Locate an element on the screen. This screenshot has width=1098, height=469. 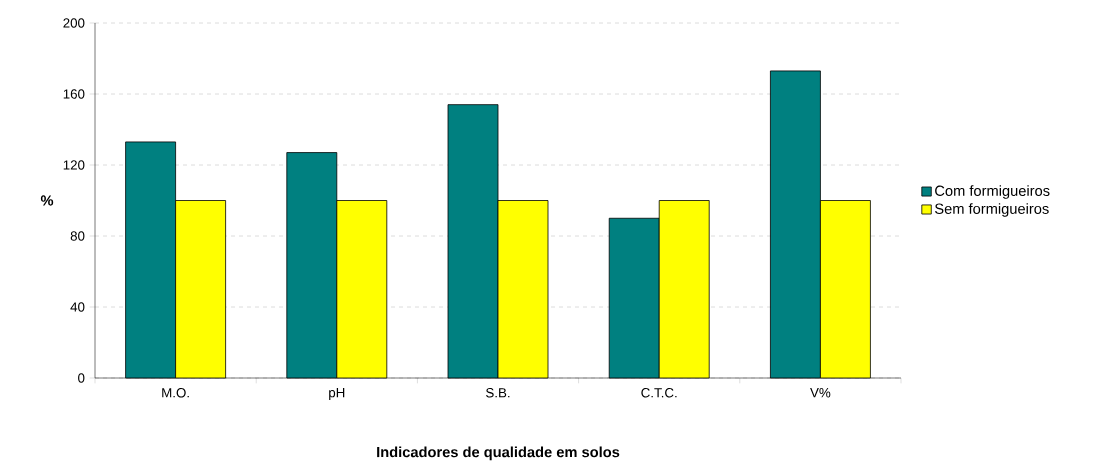
y-tick-label: 120 is located at coordinates (74, 165).